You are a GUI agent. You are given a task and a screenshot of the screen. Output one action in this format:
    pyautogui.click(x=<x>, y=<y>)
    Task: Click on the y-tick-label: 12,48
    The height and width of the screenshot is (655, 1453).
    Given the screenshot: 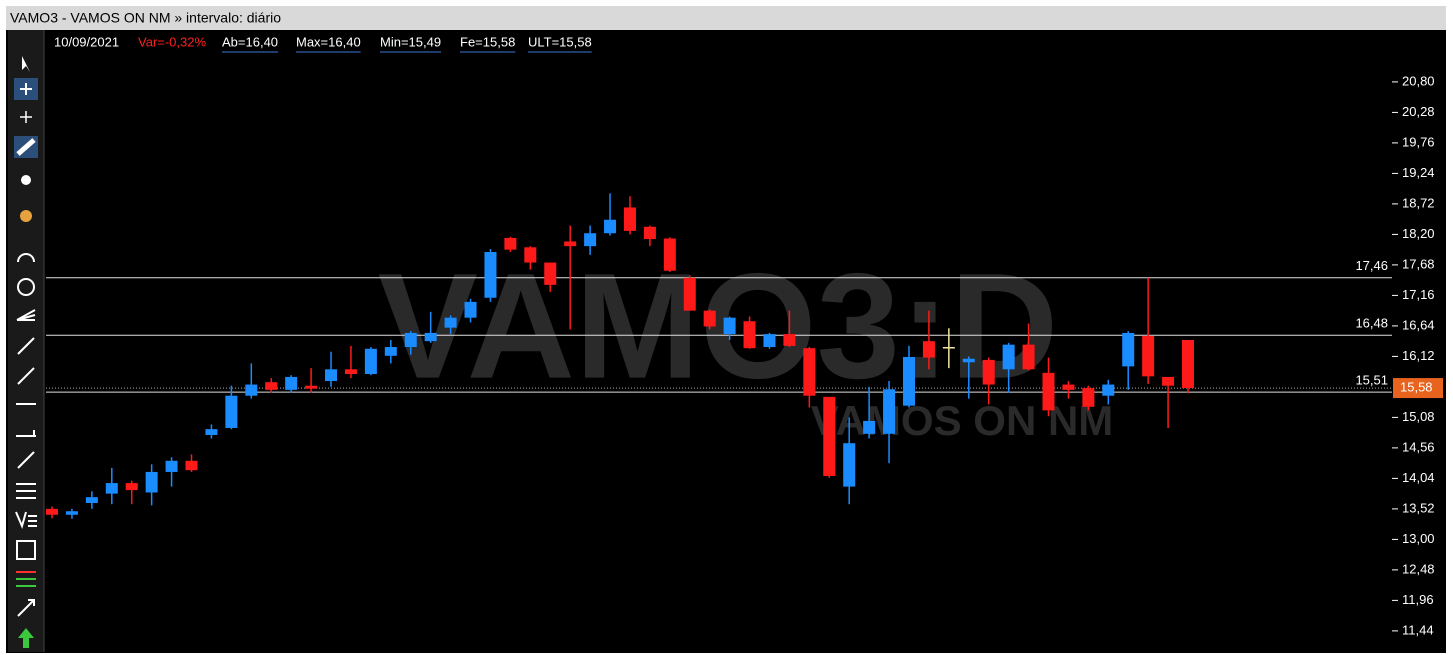 What is the action you would take?
    pyautogui.click(x=1418, y=568)
    